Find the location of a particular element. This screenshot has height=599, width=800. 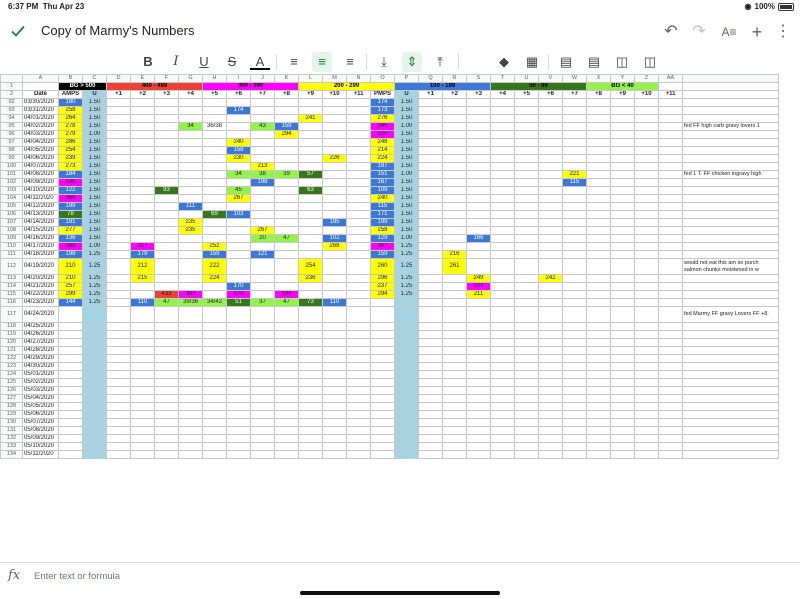

reading-cell: 69 is located at coordinates (214, 214).